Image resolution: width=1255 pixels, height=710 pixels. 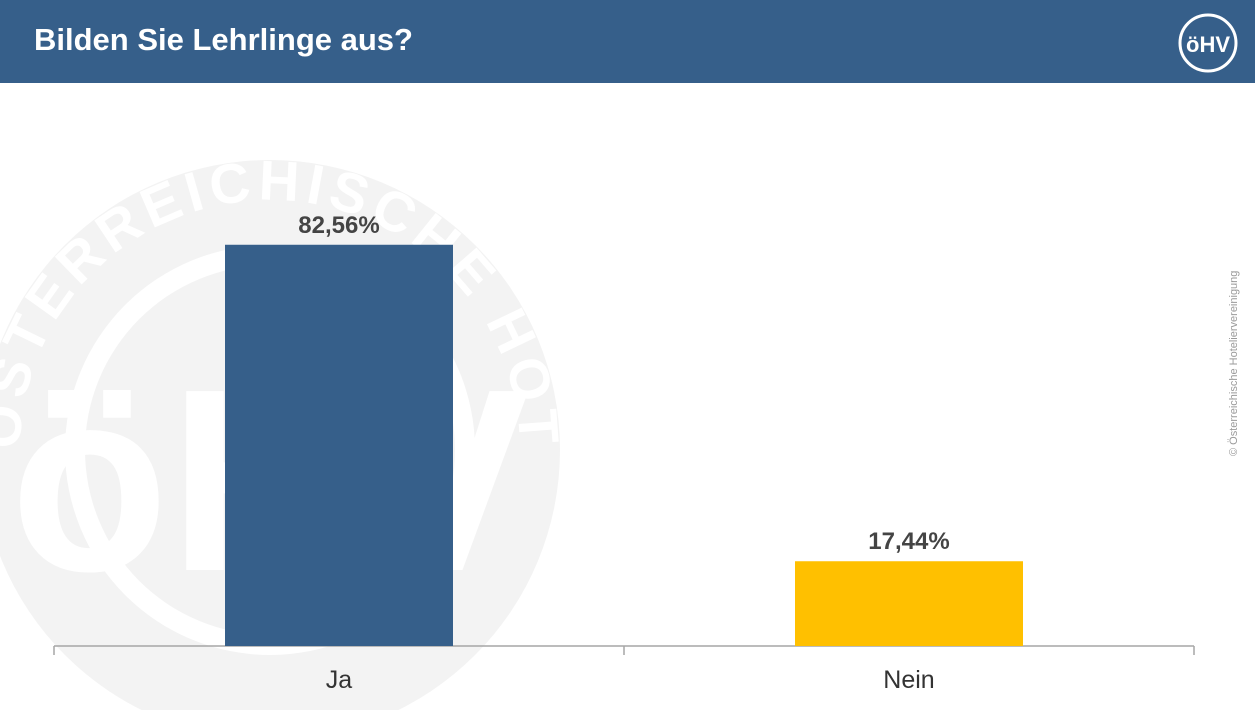 I want to click on copyright-note: © Österreichische Hotelier­vereinigung, so click(x=1234, y=363).